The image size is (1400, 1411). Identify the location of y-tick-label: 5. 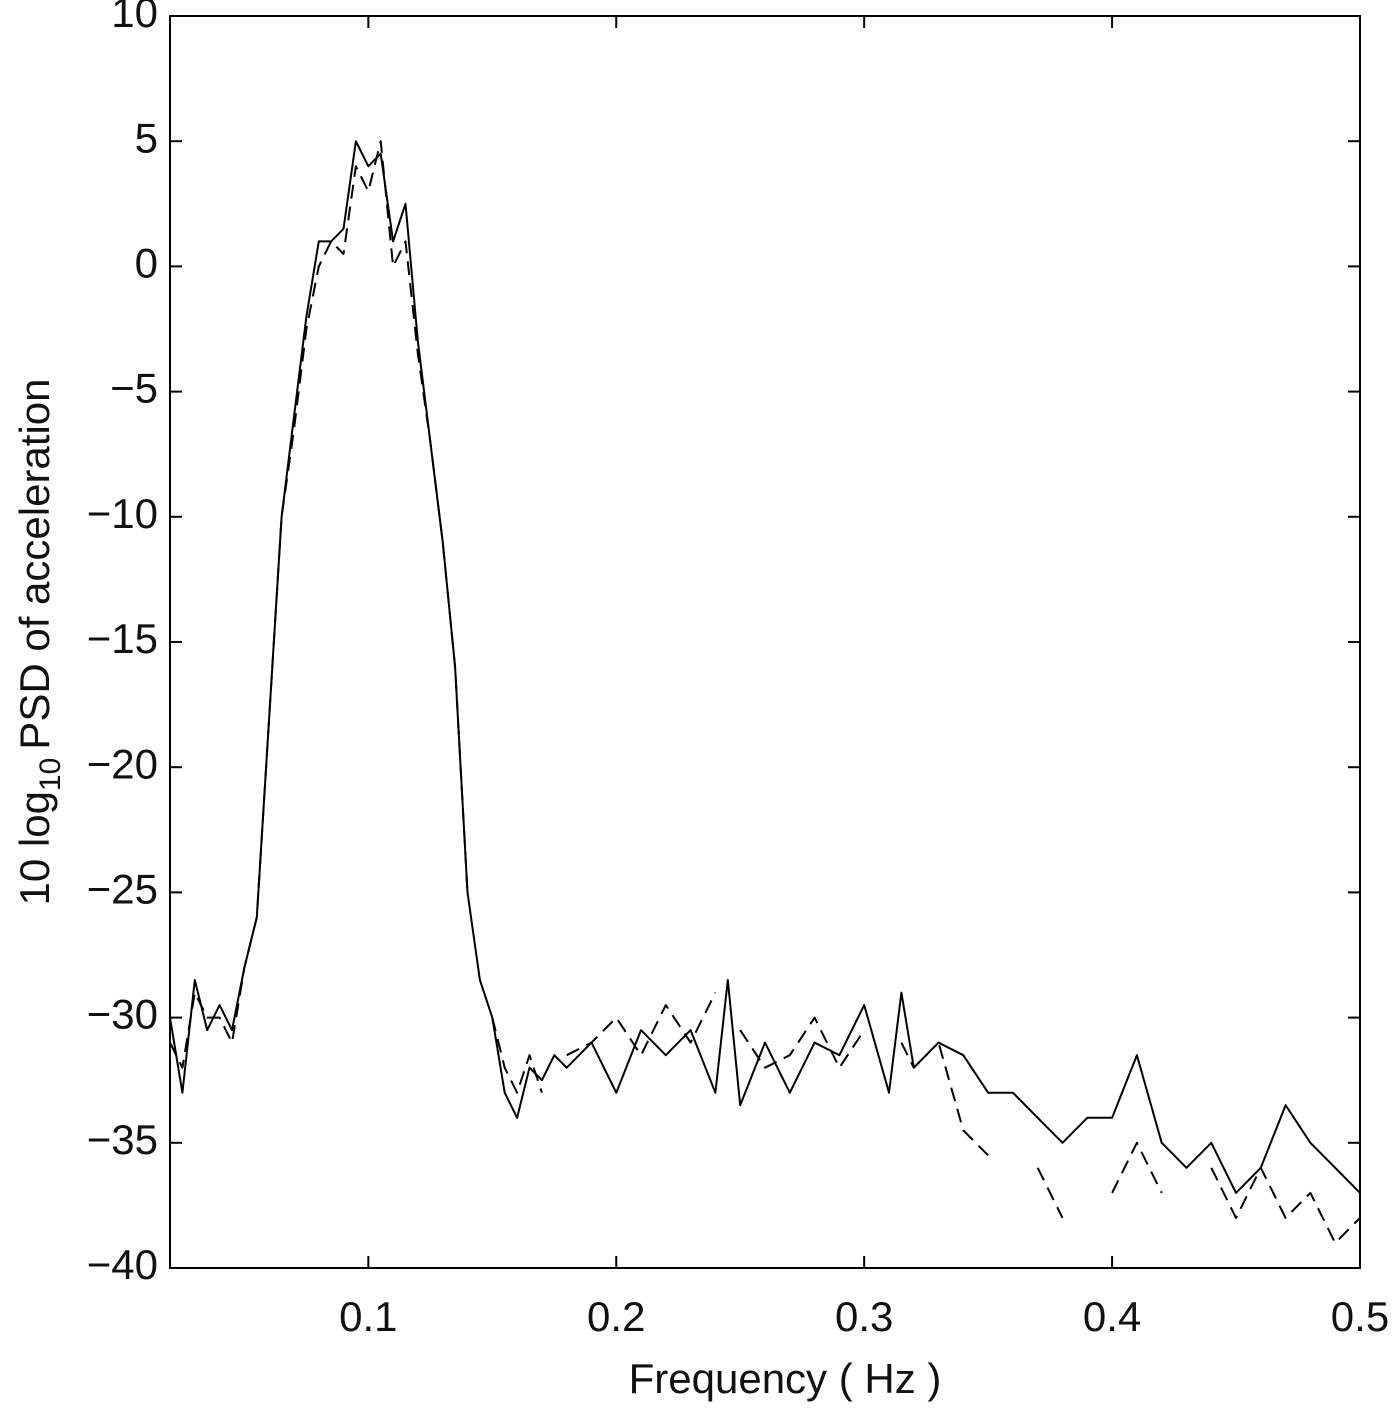
(146, 137).